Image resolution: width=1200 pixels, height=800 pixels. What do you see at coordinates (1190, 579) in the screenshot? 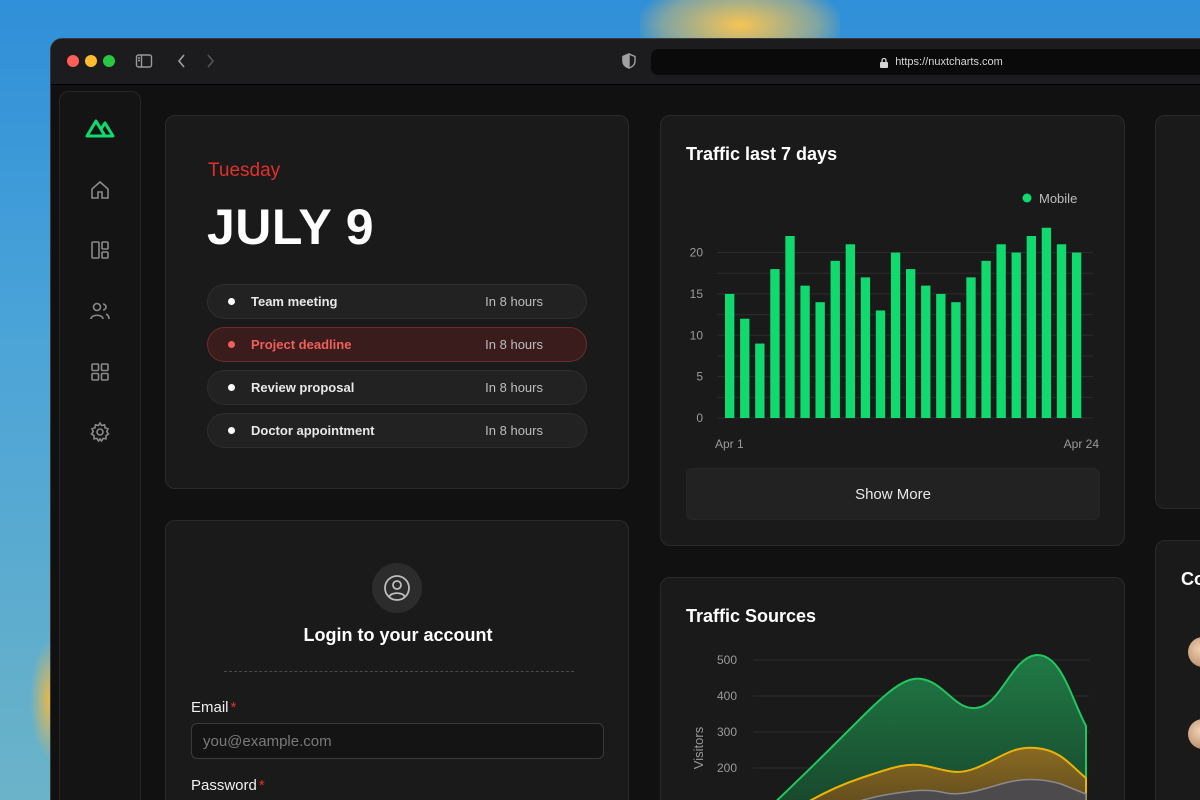
I see `contacts-title: Co` at bounding box center [1190, 579].